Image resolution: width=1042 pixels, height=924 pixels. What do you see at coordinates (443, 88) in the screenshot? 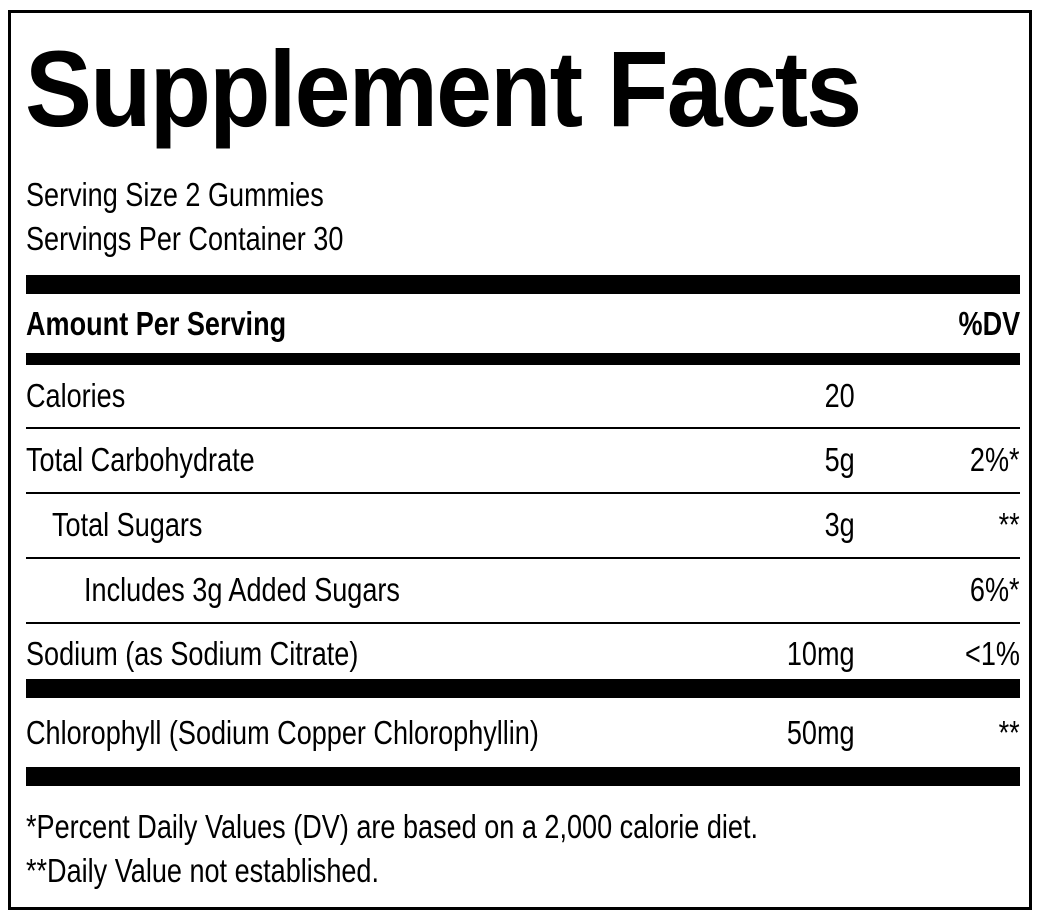
I see `label-title: Supplement Facts` at bounding box center [443, 88].